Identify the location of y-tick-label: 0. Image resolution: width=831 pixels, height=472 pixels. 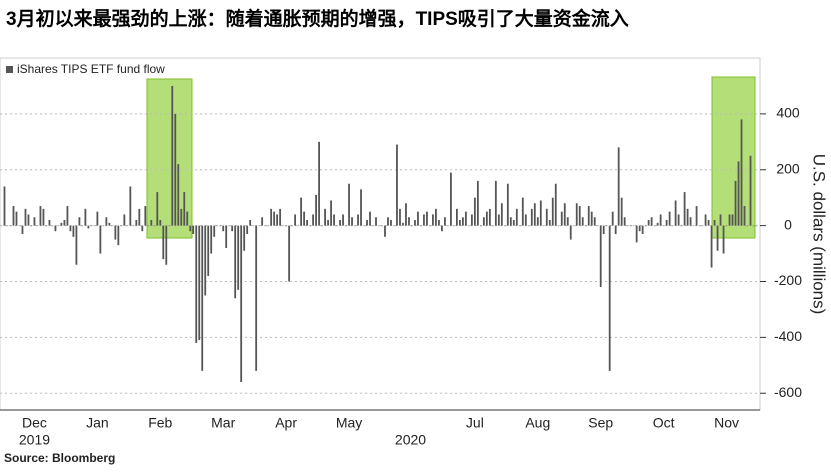
(788, 224).